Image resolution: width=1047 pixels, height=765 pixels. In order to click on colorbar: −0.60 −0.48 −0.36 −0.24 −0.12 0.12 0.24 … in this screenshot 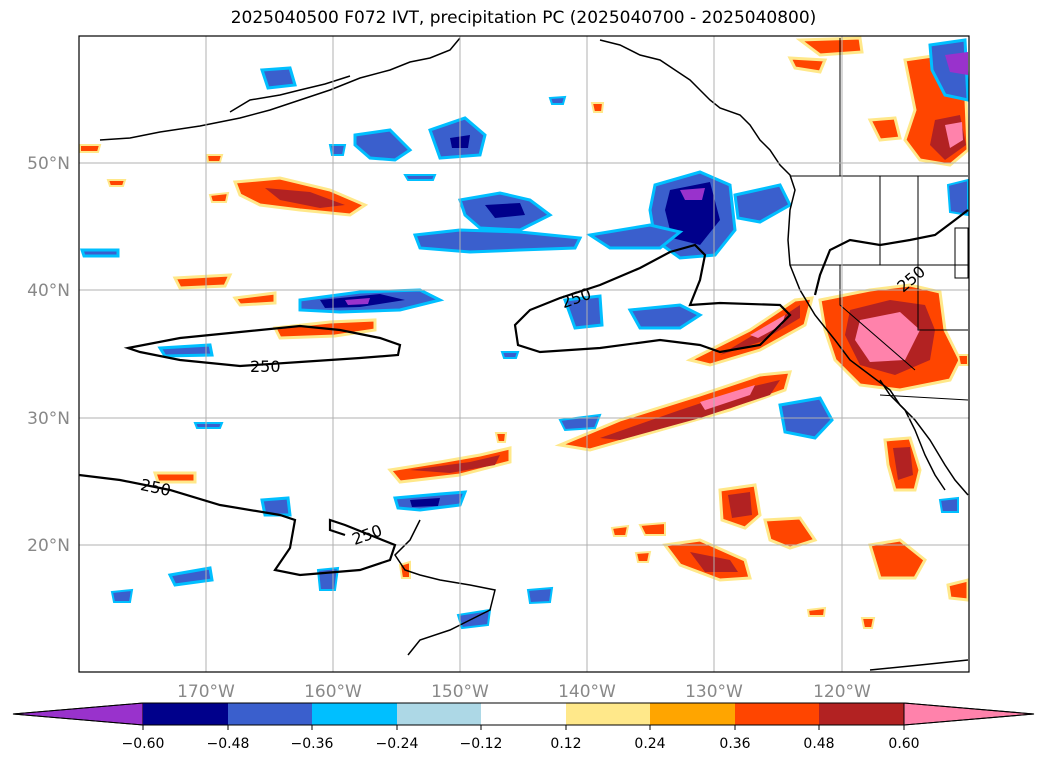, I will do `click(523, 727)`.